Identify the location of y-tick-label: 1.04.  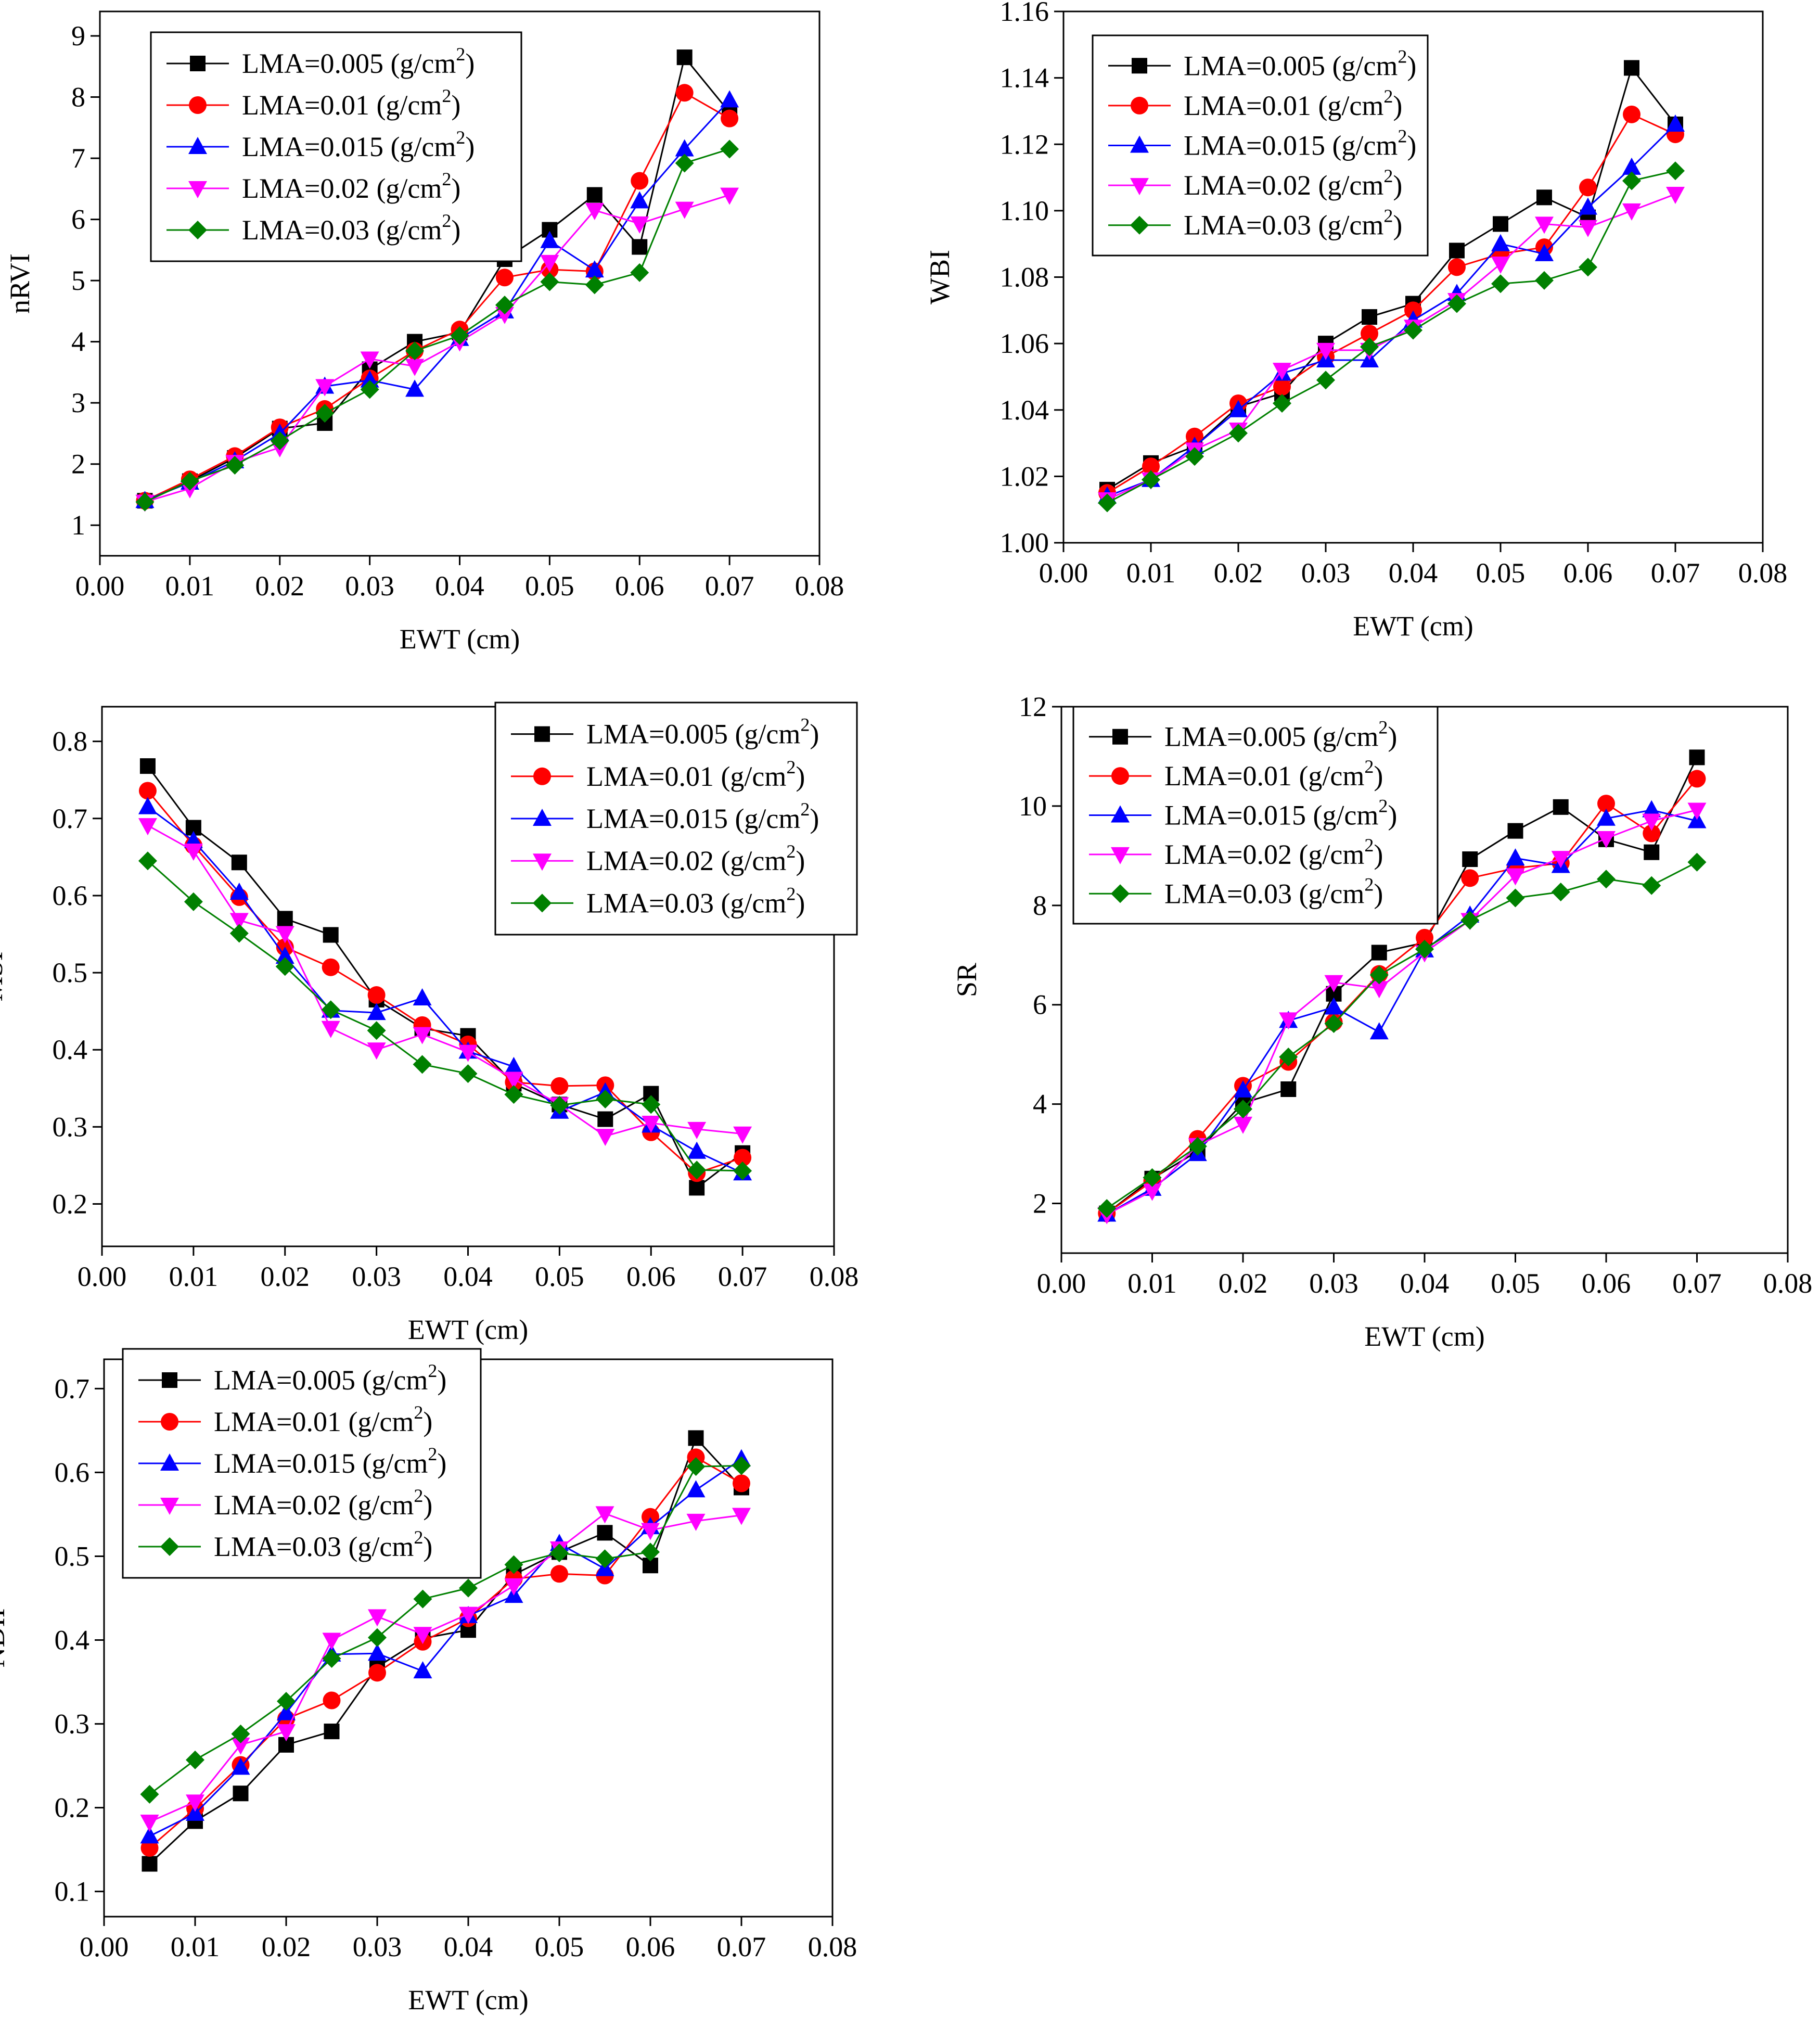
(1024, 410).